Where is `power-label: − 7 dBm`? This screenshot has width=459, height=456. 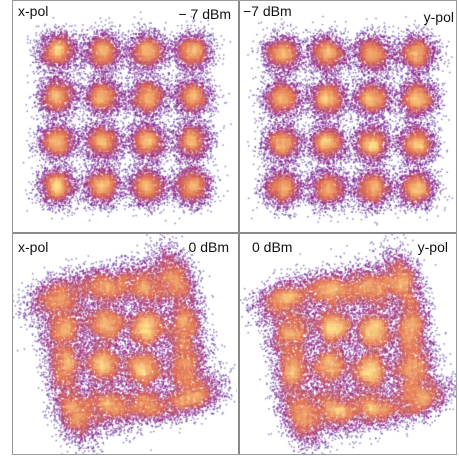
power-label: − 7 dBm is located at coordinates (204, 14).